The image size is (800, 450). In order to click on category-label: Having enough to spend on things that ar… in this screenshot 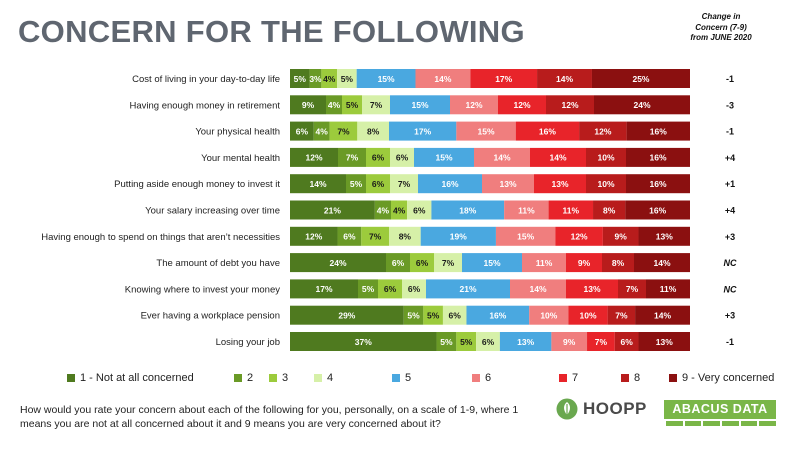, I will do `click(160, 237)`.